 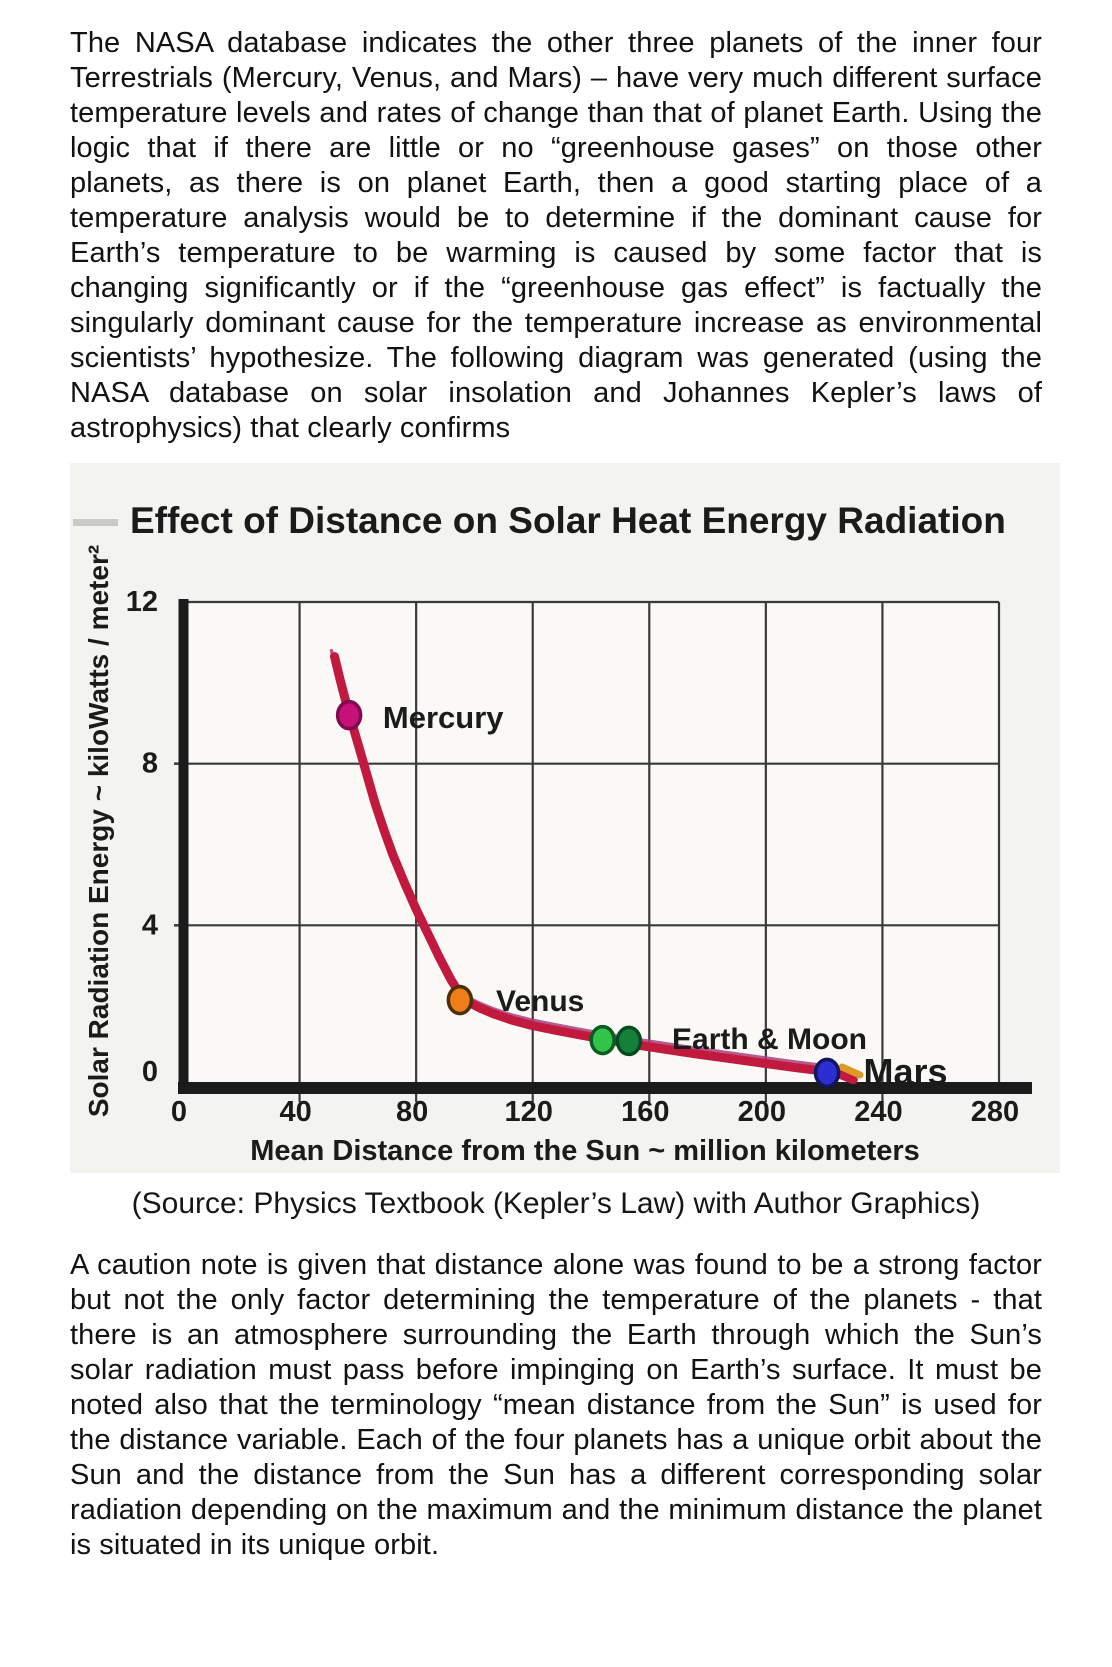 I want to click on x-tick-label-80: 80, so click(x=412, y=1112).